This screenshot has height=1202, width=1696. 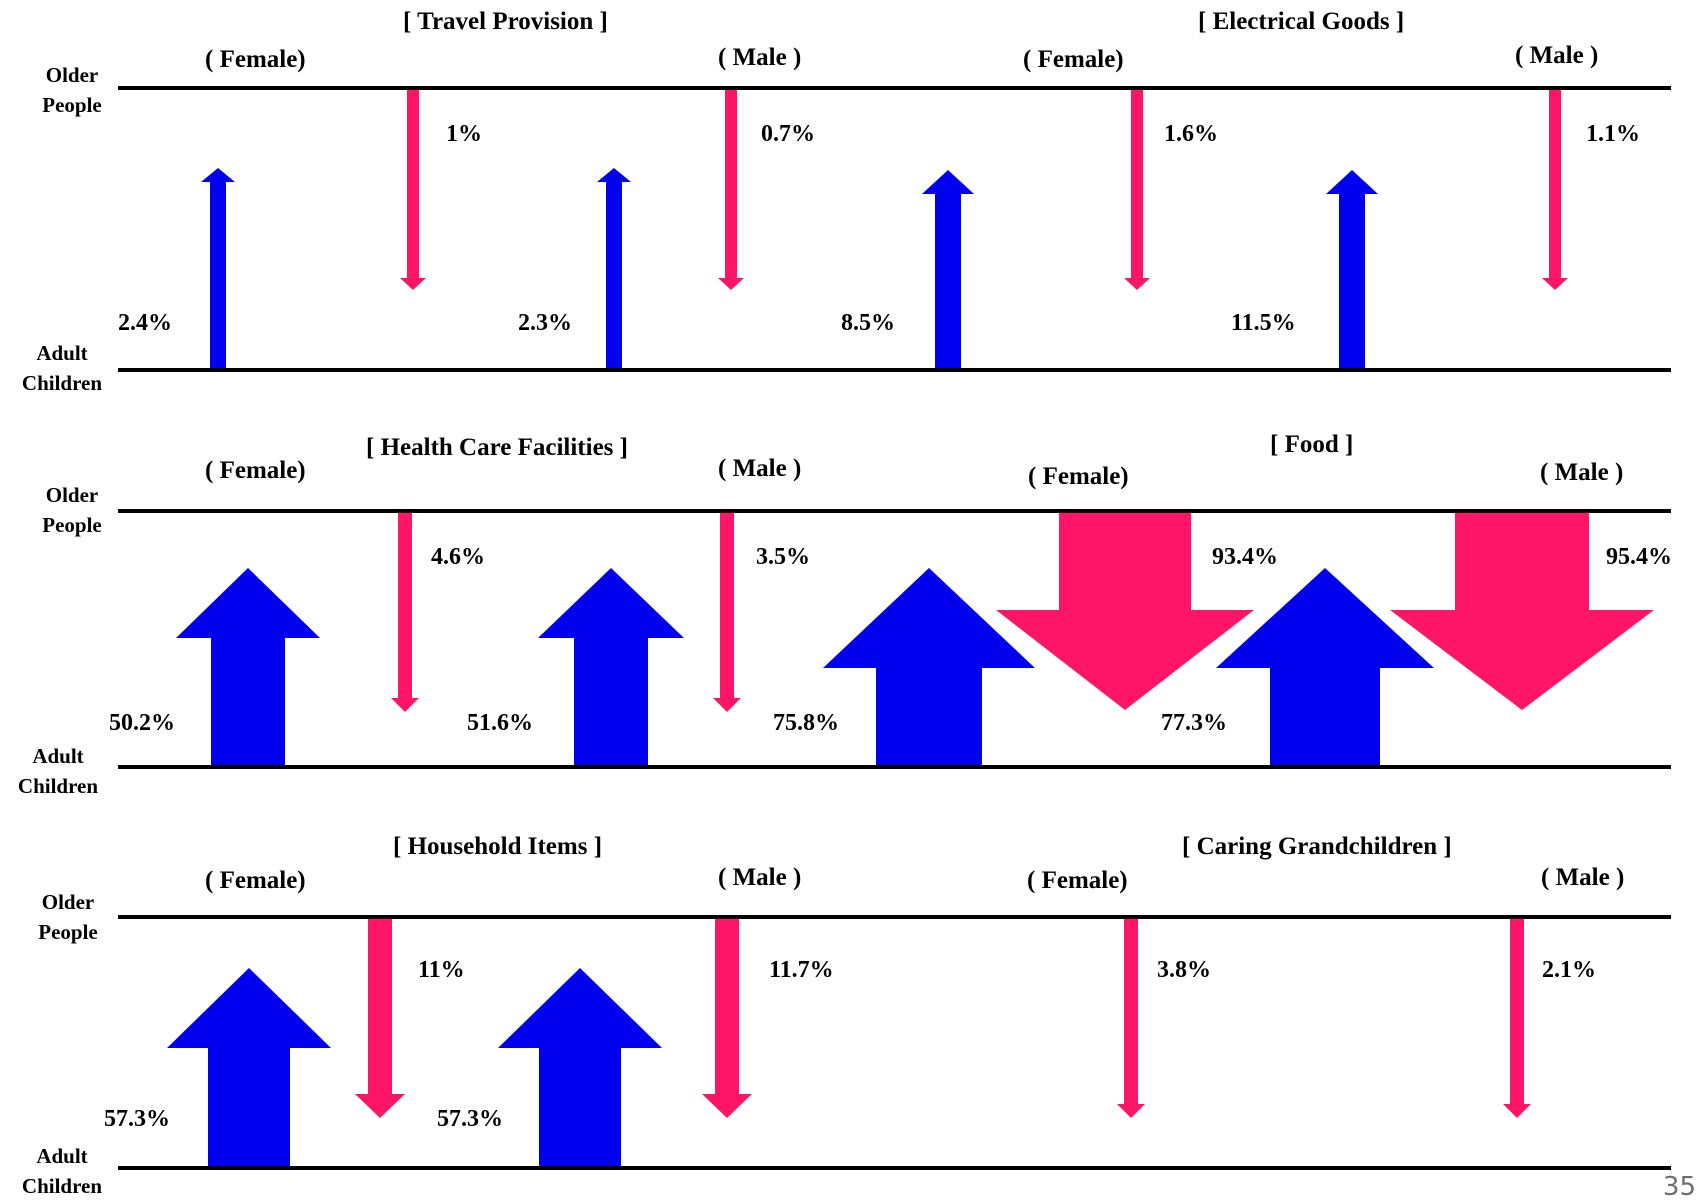 I want to click on panel-title: [ Electrical Goods ], so click(x=1301, y=21).